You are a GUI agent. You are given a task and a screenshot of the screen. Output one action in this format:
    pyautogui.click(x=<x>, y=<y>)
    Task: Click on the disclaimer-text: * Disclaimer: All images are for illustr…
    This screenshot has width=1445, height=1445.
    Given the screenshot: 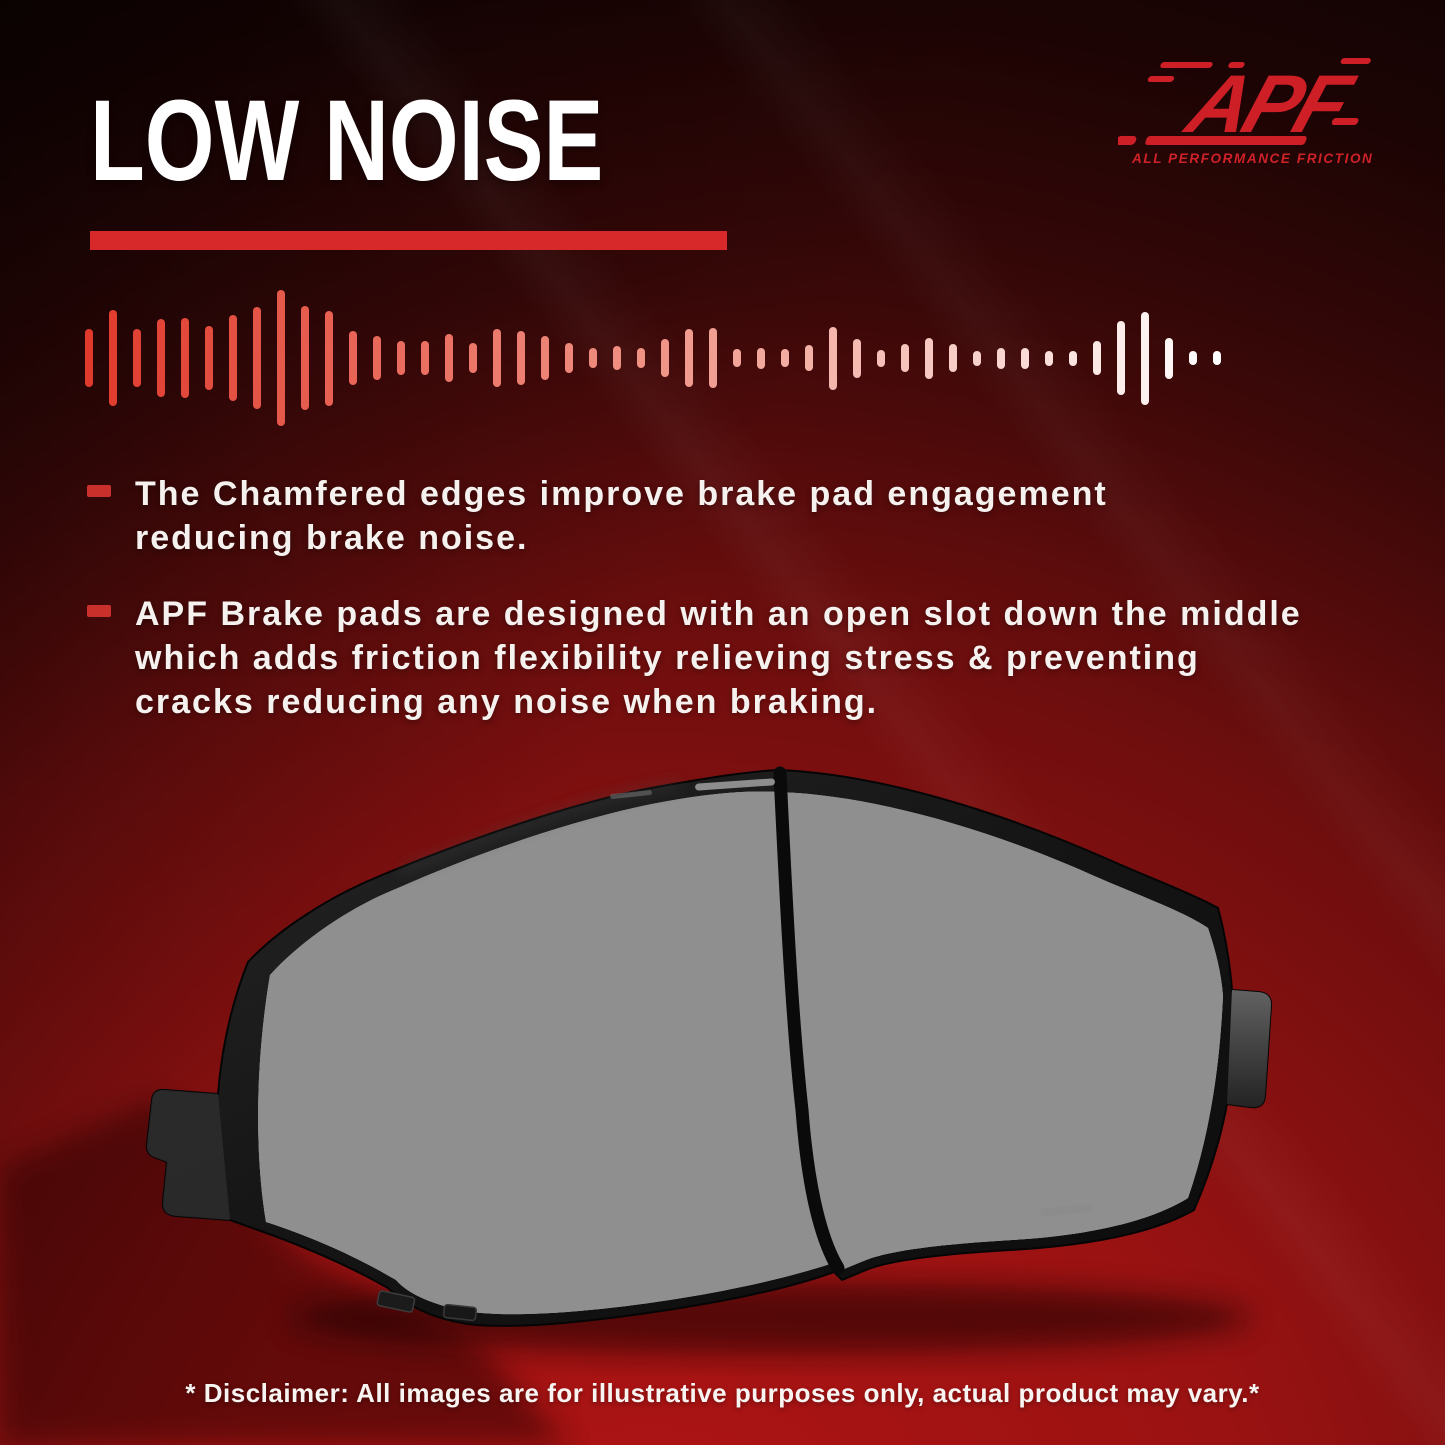 What is the action you would take?
    pyautogui.click(x=722, y=1393)
    